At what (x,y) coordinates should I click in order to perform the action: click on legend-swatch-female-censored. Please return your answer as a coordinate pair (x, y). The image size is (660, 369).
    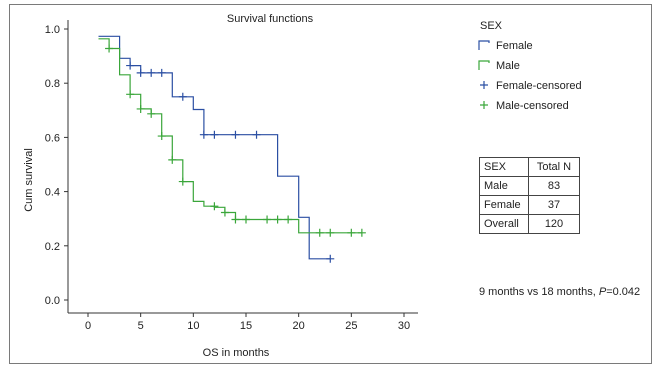
    Looking at the image, I should click on (484, 85).